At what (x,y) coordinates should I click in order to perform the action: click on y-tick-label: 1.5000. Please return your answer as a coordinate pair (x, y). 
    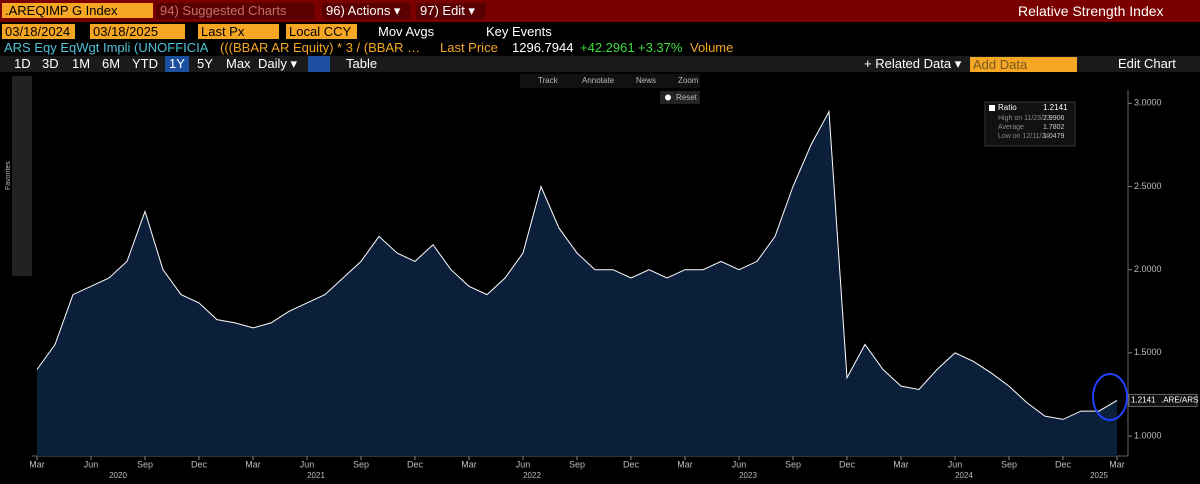
    Looking at the image, I should click on (1148, 352).